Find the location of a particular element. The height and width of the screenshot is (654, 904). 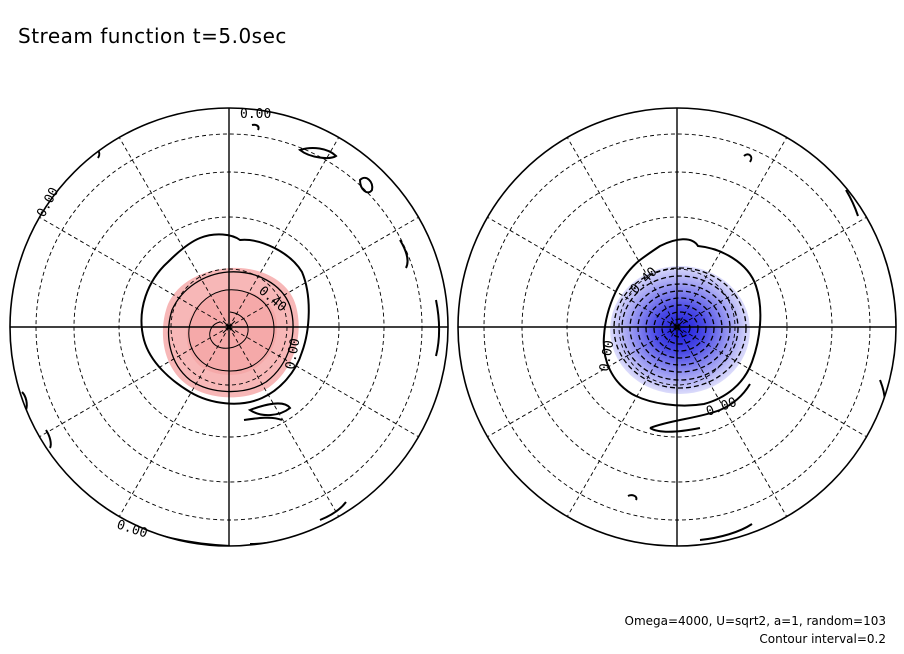

left-label-bottom: 0.00 is located at coordinates (132, 530).